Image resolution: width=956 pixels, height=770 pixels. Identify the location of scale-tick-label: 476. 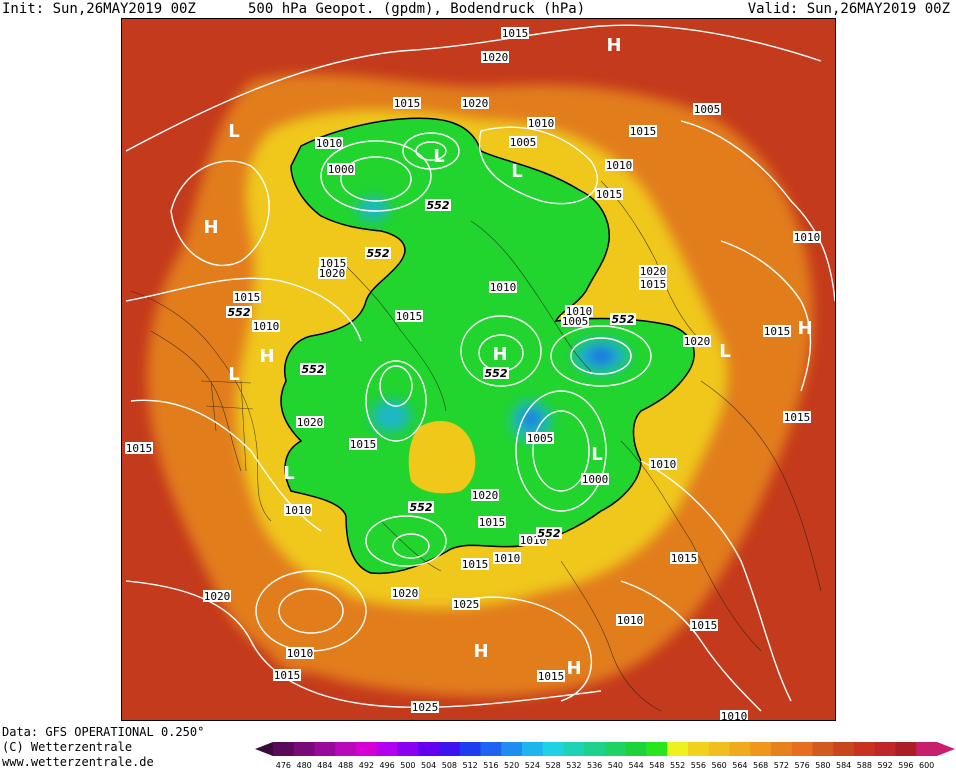
(283, 765).